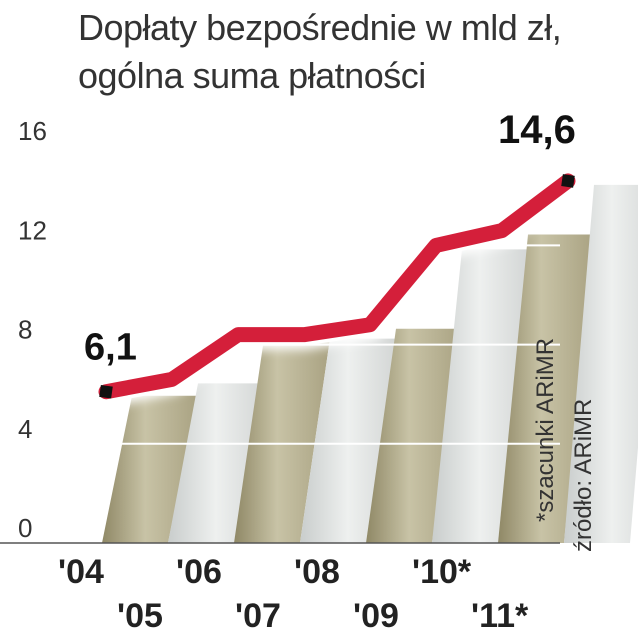 This screenshot has width=638, height=640. What do you see at coordinates (583, 475) in the screenshot?
I see `source-note: źródło: ARiMR` at bounding box center [583, 475].